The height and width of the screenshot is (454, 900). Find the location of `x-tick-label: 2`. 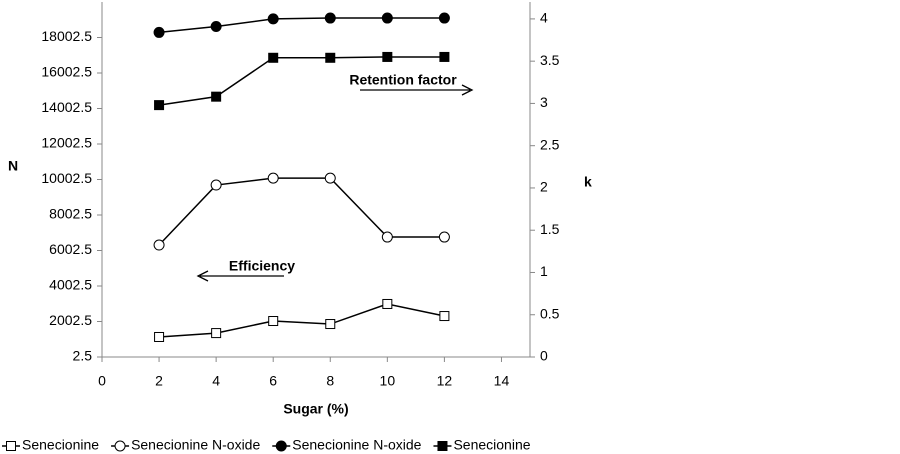

x-tick-label: 2 is located at coordinates (159, 381).